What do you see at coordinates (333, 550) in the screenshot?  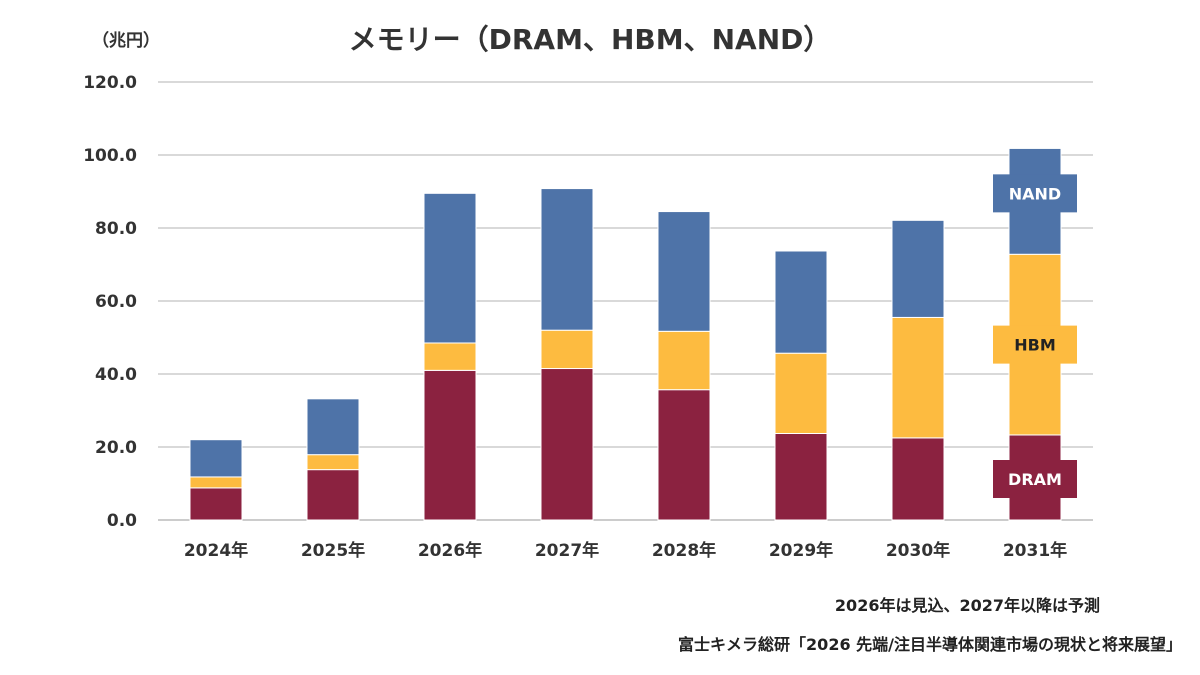 I see `x-tick-label: 2025年` at bounding box center [333, 550].